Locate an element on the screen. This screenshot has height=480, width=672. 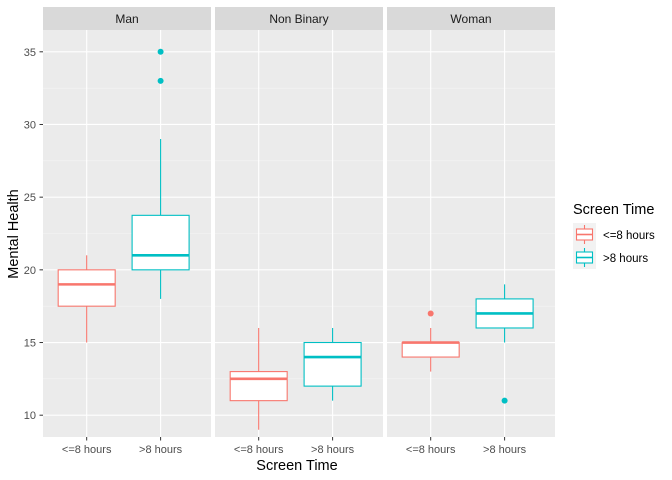
facet-strip-man is located at coordinates (127, 18).